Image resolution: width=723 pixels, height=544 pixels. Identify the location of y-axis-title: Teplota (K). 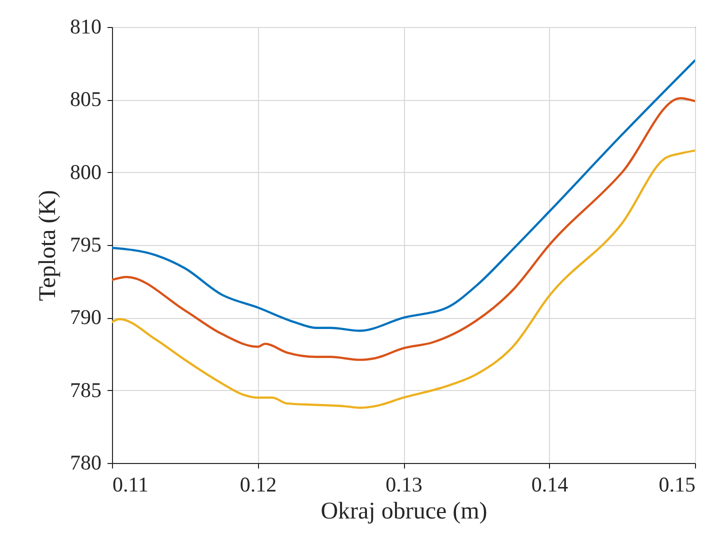
(48, 245).